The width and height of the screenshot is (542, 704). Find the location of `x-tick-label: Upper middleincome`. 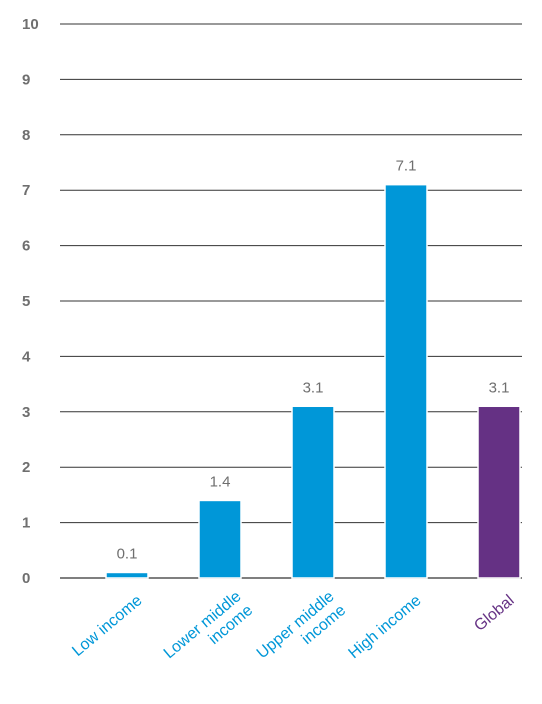

x-tick-label: Upper middleincome is located at coordinates (301, 632).